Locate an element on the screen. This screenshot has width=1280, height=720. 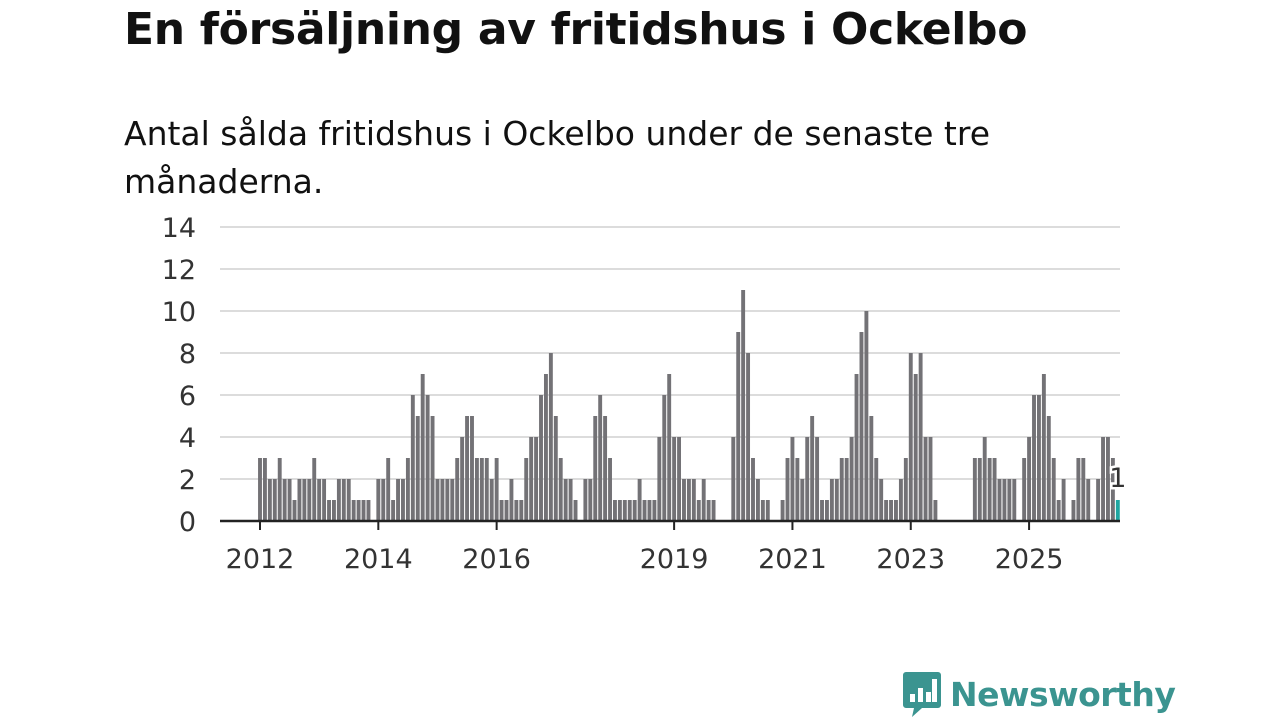
y-tick-label: 4 is located at coordinates (187, 438).